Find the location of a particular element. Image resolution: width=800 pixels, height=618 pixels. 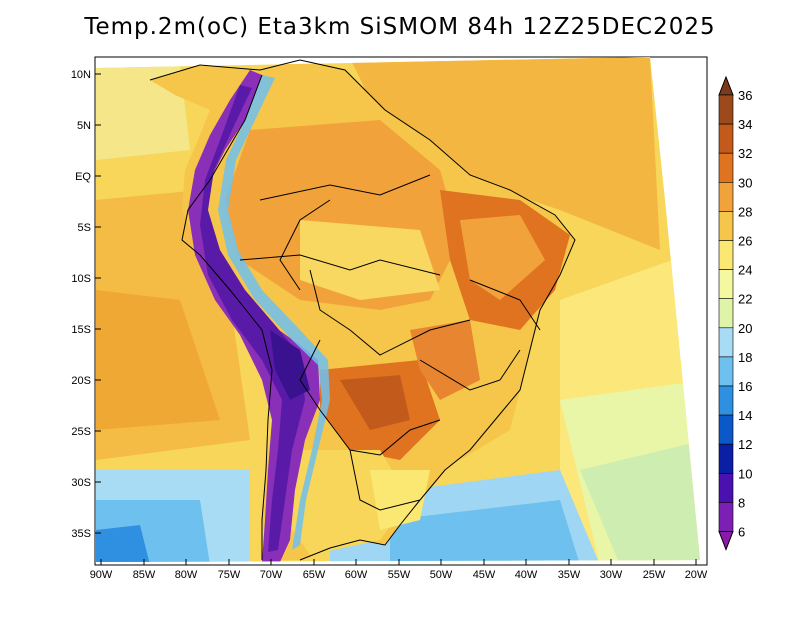

colorbar-label: 16 is located at coordinates (745, 386).